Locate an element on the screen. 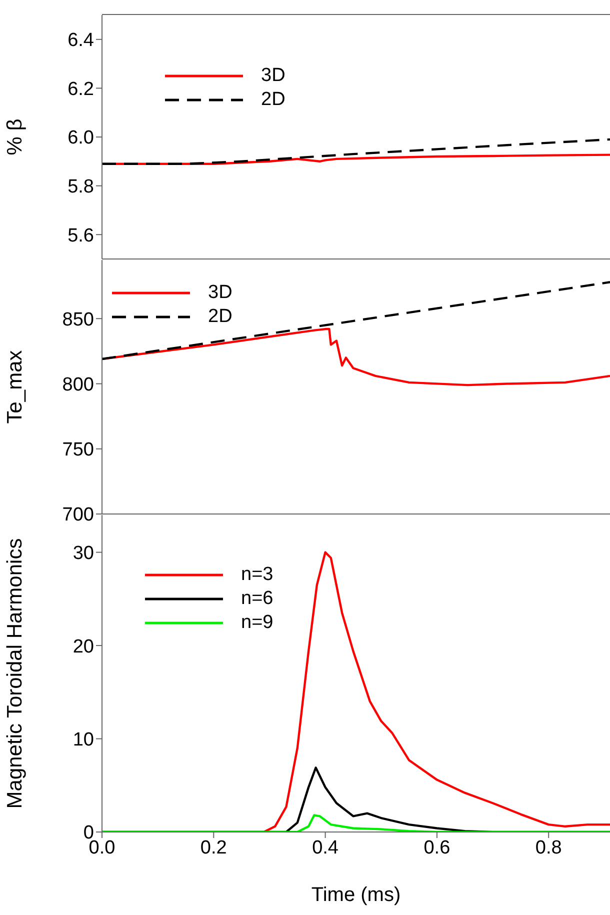  legend-label: n=9 is located at coordinates (257, 623).